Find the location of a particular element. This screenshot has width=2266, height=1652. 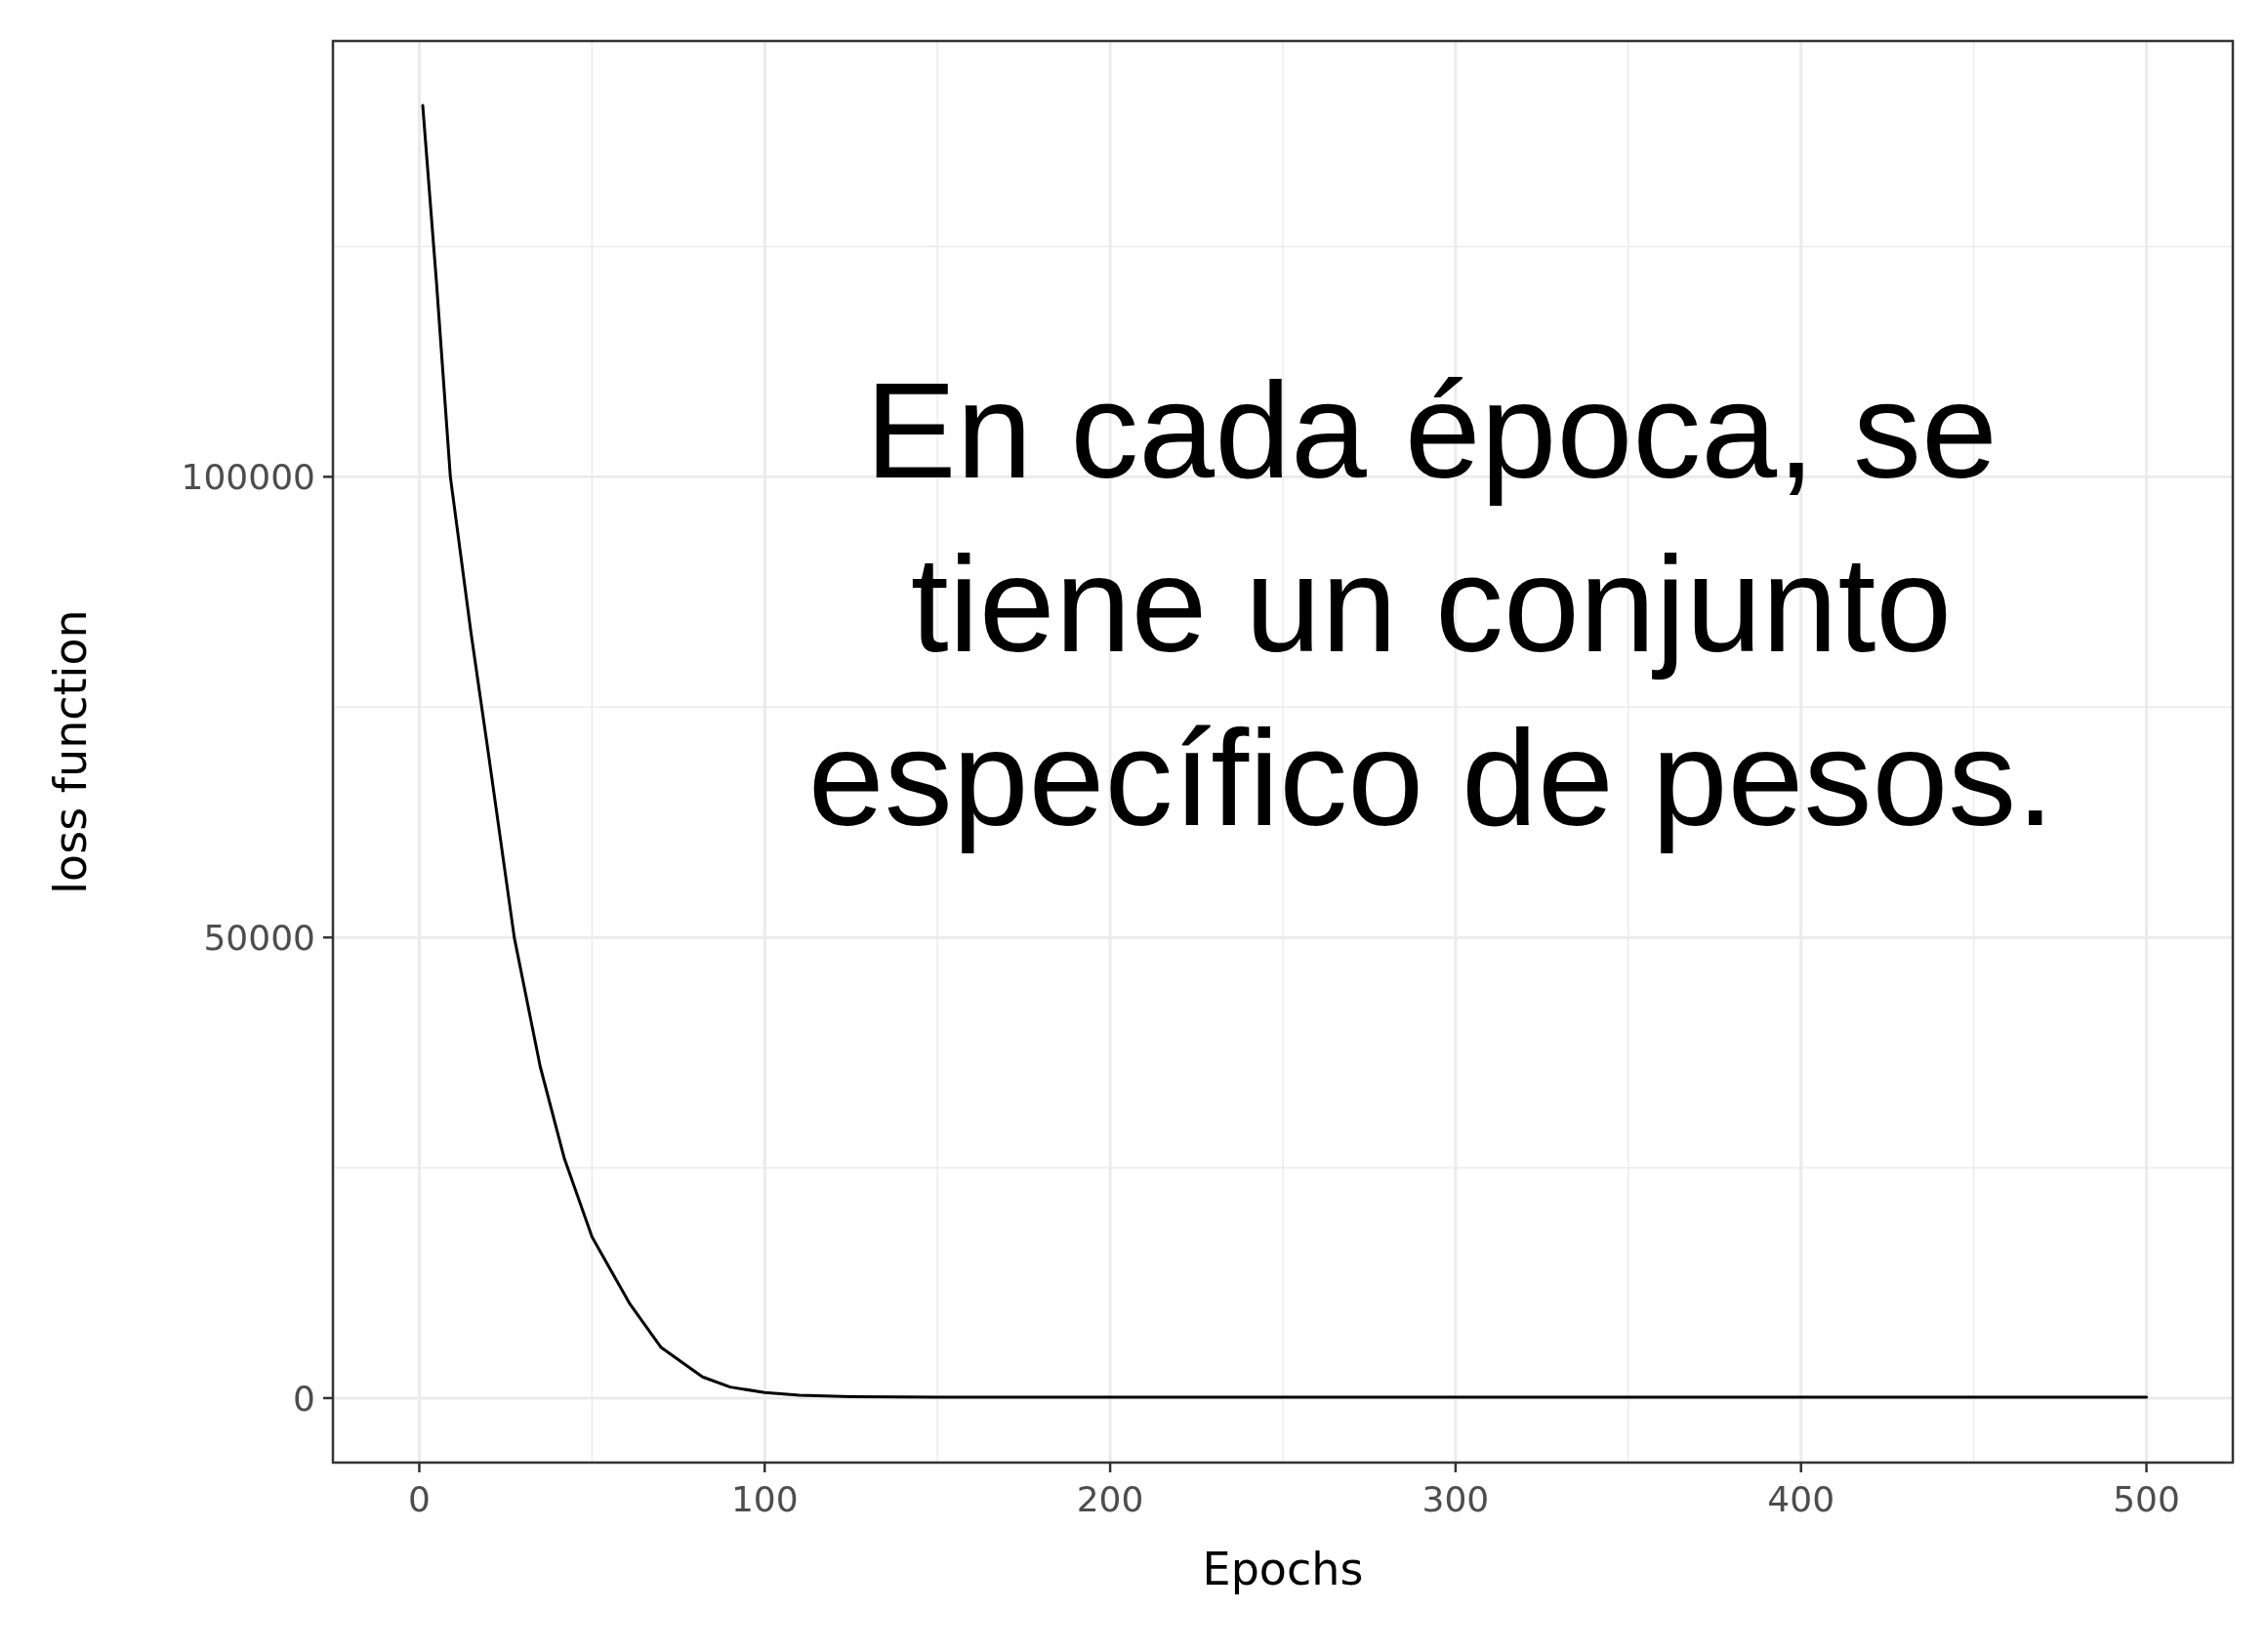

x-tick-label: 100 is located at coordinates (764, 1499).